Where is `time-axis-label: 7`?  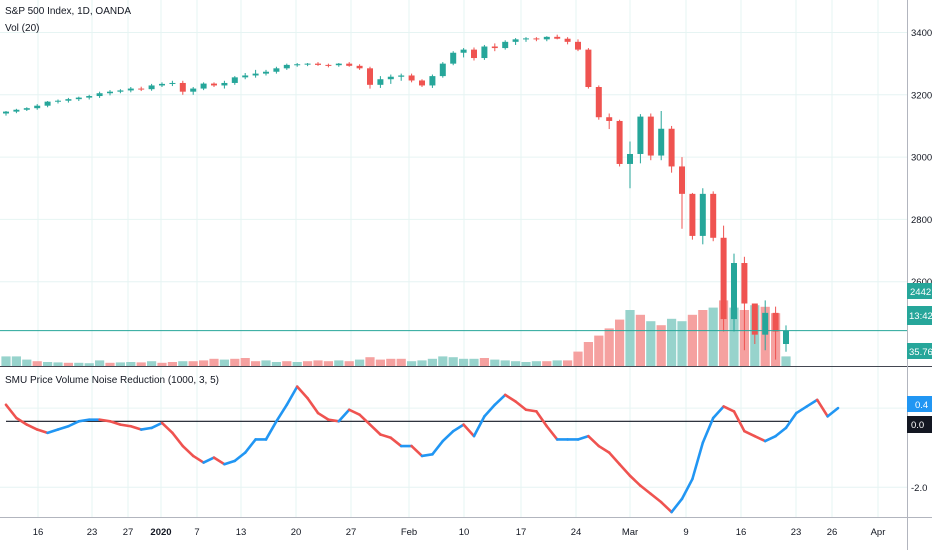
time-axis-label: 7 is located at coordinates (196, 532).